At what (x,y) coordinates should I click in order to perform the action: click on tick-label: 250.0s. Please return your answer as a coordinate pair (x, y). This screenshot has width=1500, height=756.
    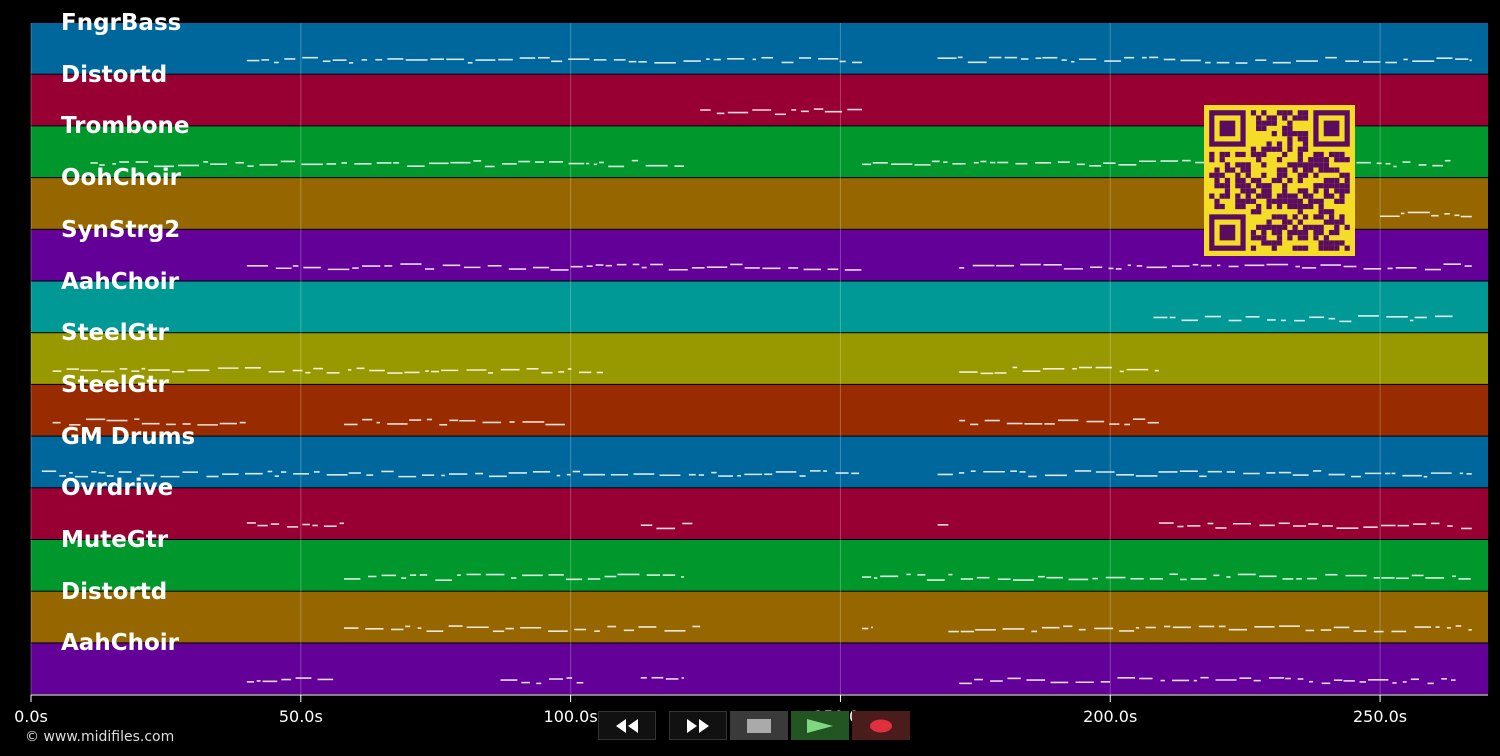
    Looking at the image, I should click on (1380, 716).